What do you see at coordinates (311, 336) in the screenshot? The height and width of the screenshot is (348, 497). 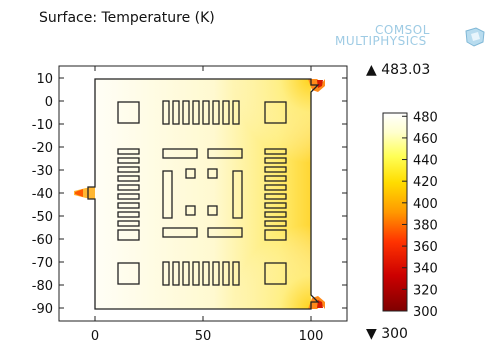 I see `x-tick-label: 100` at bounding box center [311, 336].